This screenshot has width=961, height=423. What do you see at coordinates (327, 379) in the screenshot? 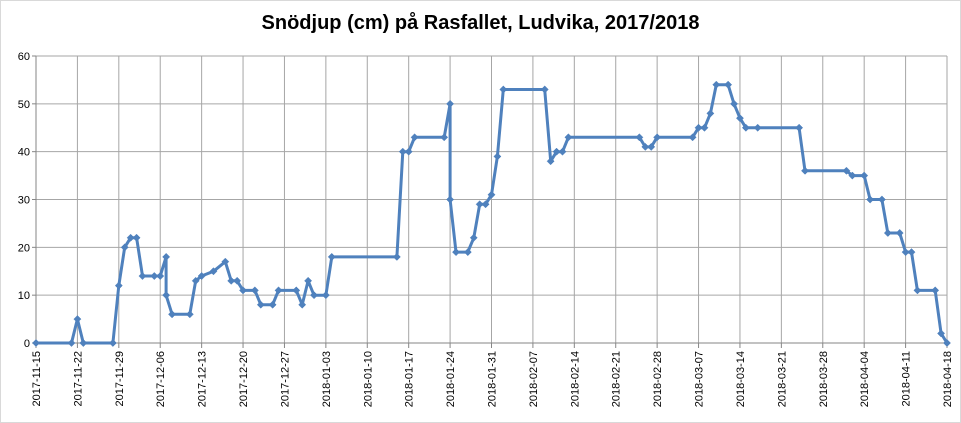
I see `x-tick-label: 2018-01-03` at bounding box center [327, 379].